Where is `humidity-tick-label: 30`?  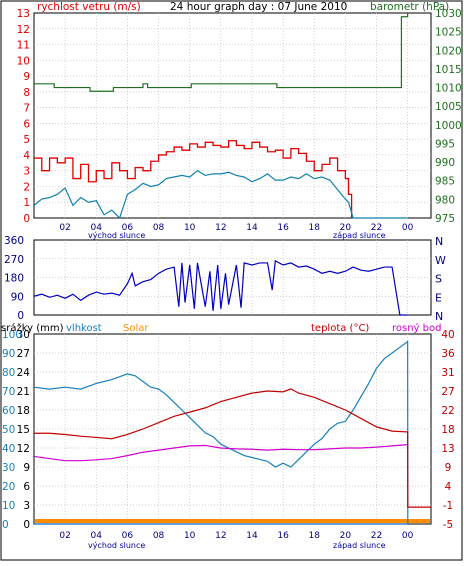
humidity-tick-label: 30 is located at coordinates (8, 468).